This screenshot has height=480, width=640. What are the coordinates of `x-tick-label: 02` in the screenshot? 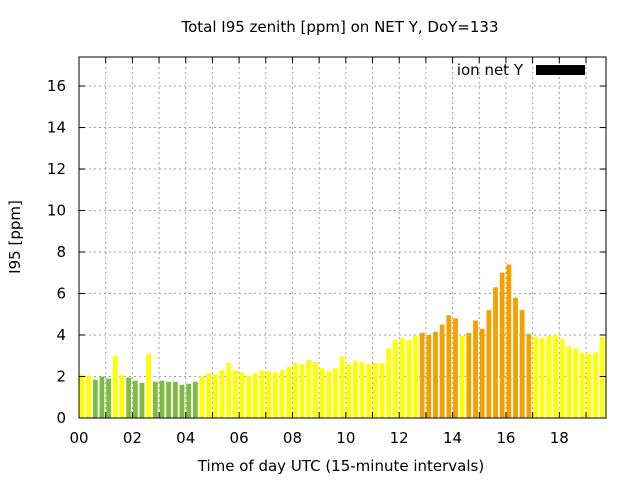 It's located at (132, 438).